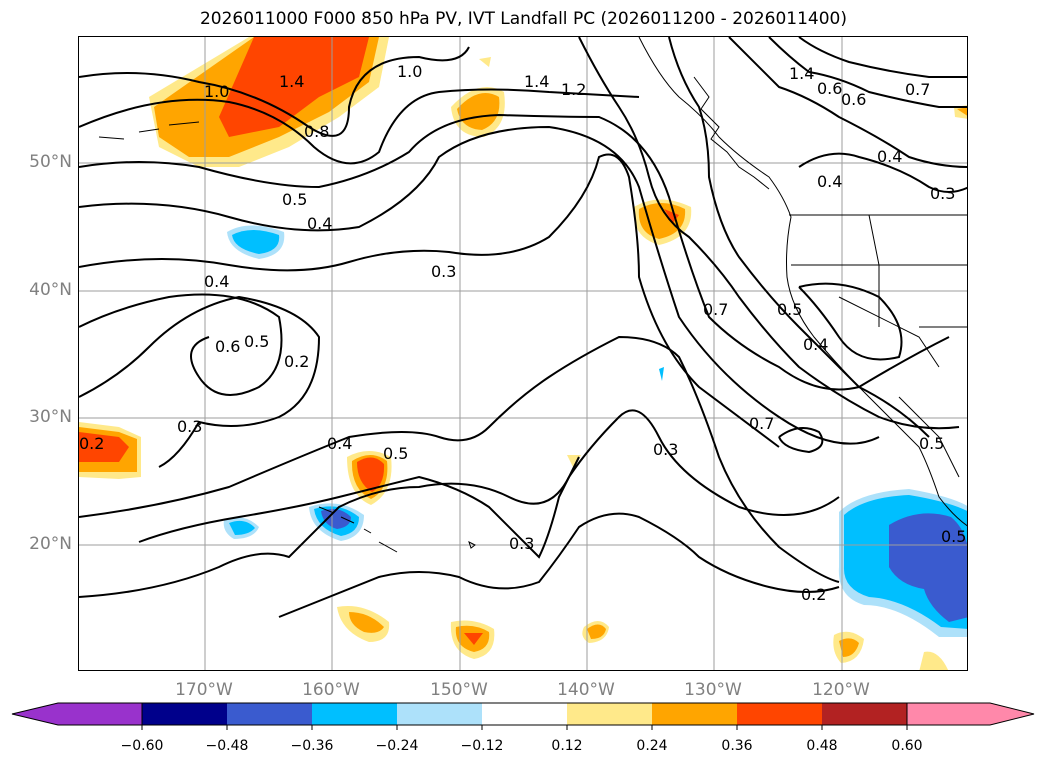 The image size is (1047, 765). Describe the element at coordinates (242, 527) in the screenshot. I see `shade-blue-21n-166w-core` at that location.